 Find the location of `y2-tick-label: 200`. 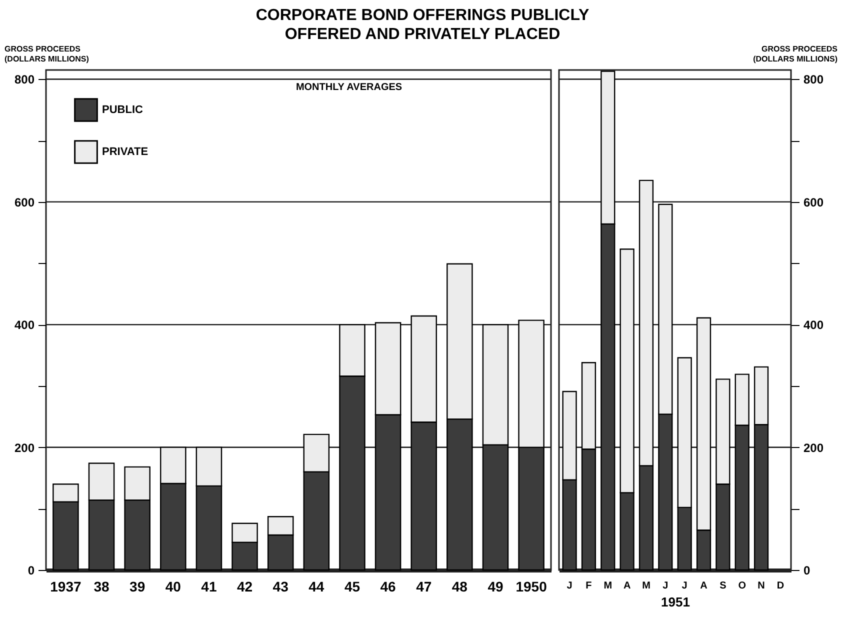

y2-tick-label: 200 is located at coordinates (814, 447).